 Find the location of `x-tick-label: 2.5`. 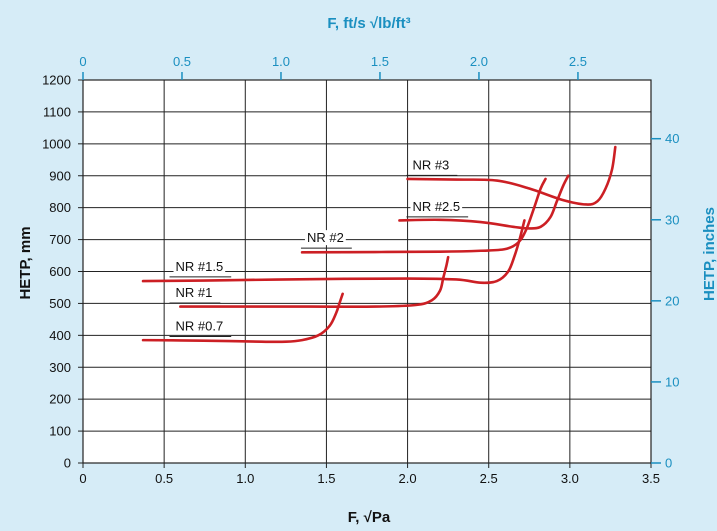

x-tick-label: 2.5 is located at coordinates (489, 478).